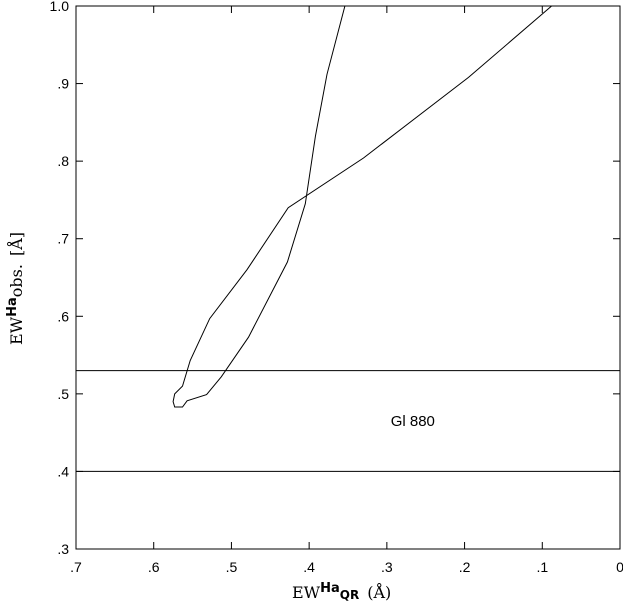 This screenshot has width=623, height=602. Describe the element at coordinates (63, 239) in the screenshot. I see `y-tick-label: .7` at that location.